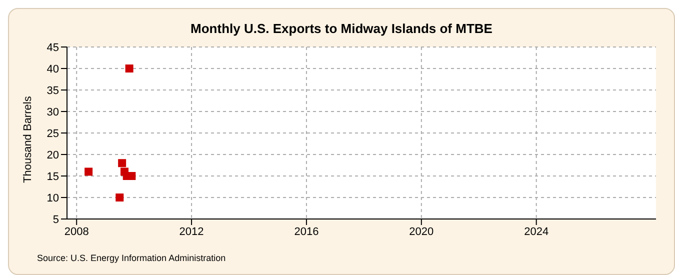  Describe the element at coordinates (52, 48) in the screenshot. I see `y-tick-label: 45` at that location.